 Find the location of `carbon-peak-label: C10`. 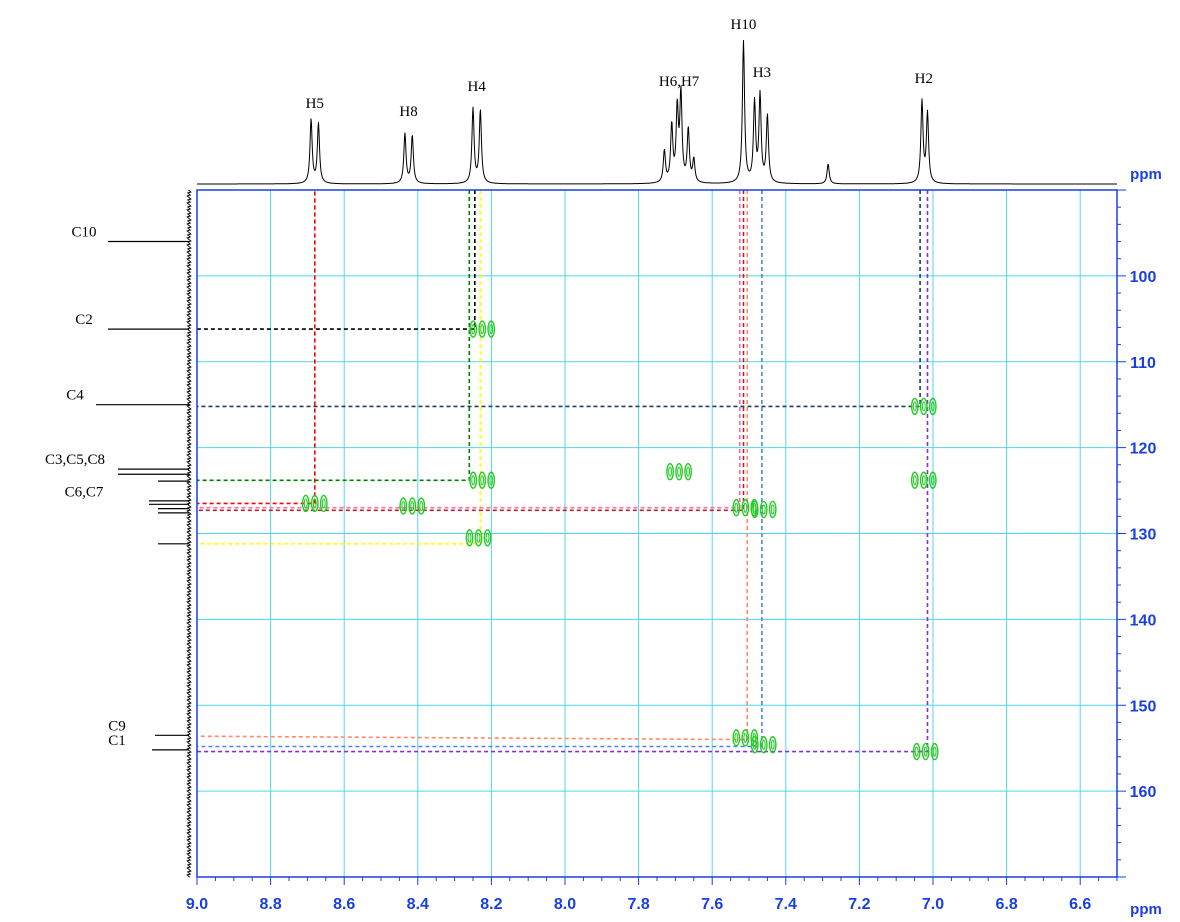

carbon-peak-label: C10 is located at coordinates (83, 233).